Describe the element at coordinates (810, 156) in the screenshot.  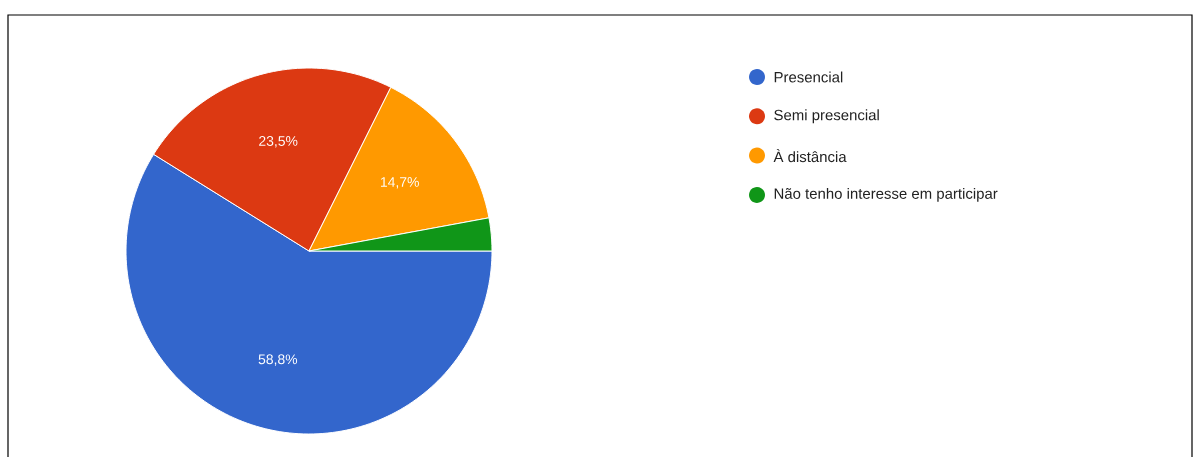
I see `legend-label: À distância` at that location.